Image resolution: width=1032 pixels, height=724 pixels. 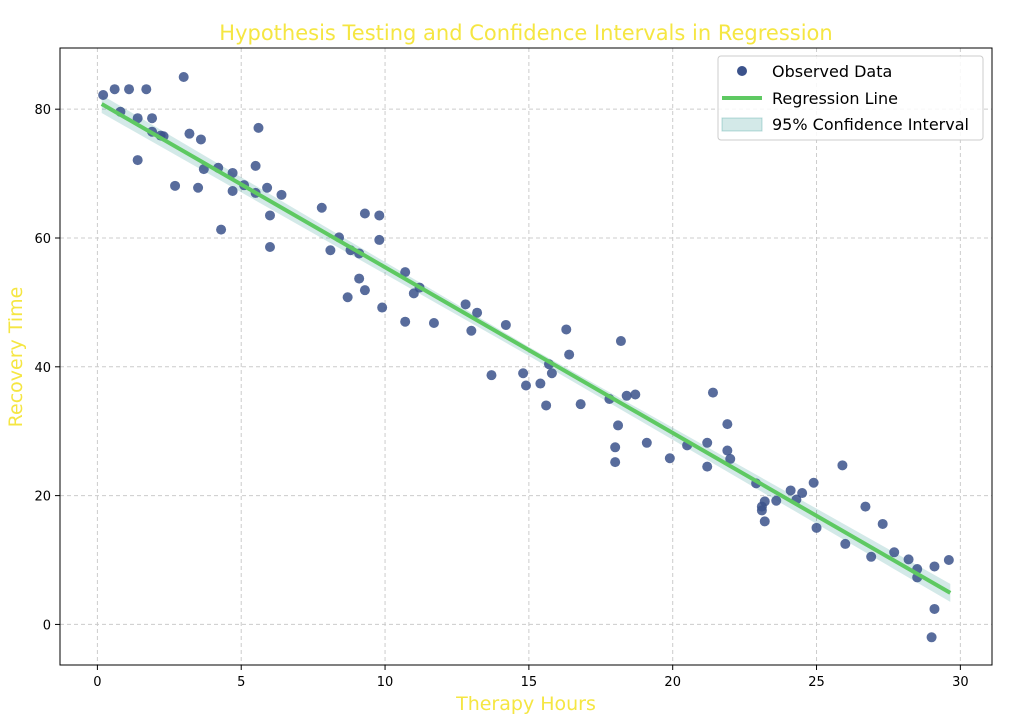 What do you see at coordinates (832, 71) in the screenshot?
I see `legend-label-observed: Observed Data` at bounding box center [832, 71].